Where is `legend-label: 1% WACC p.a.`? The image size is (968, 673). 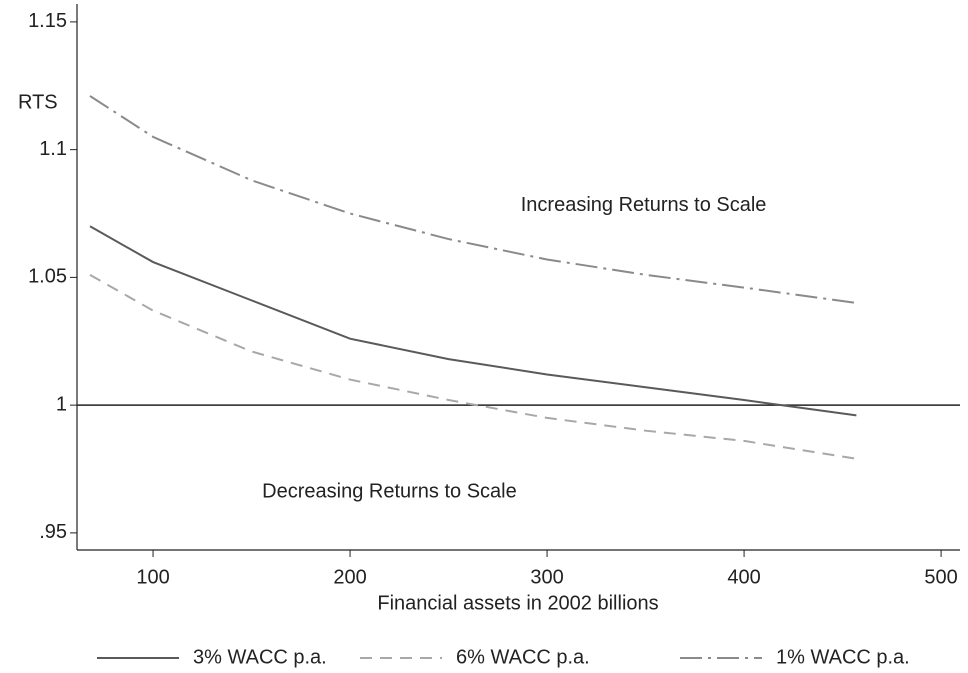 legend-label: 1% WACC p.a. is located at coordinates (843, 657).